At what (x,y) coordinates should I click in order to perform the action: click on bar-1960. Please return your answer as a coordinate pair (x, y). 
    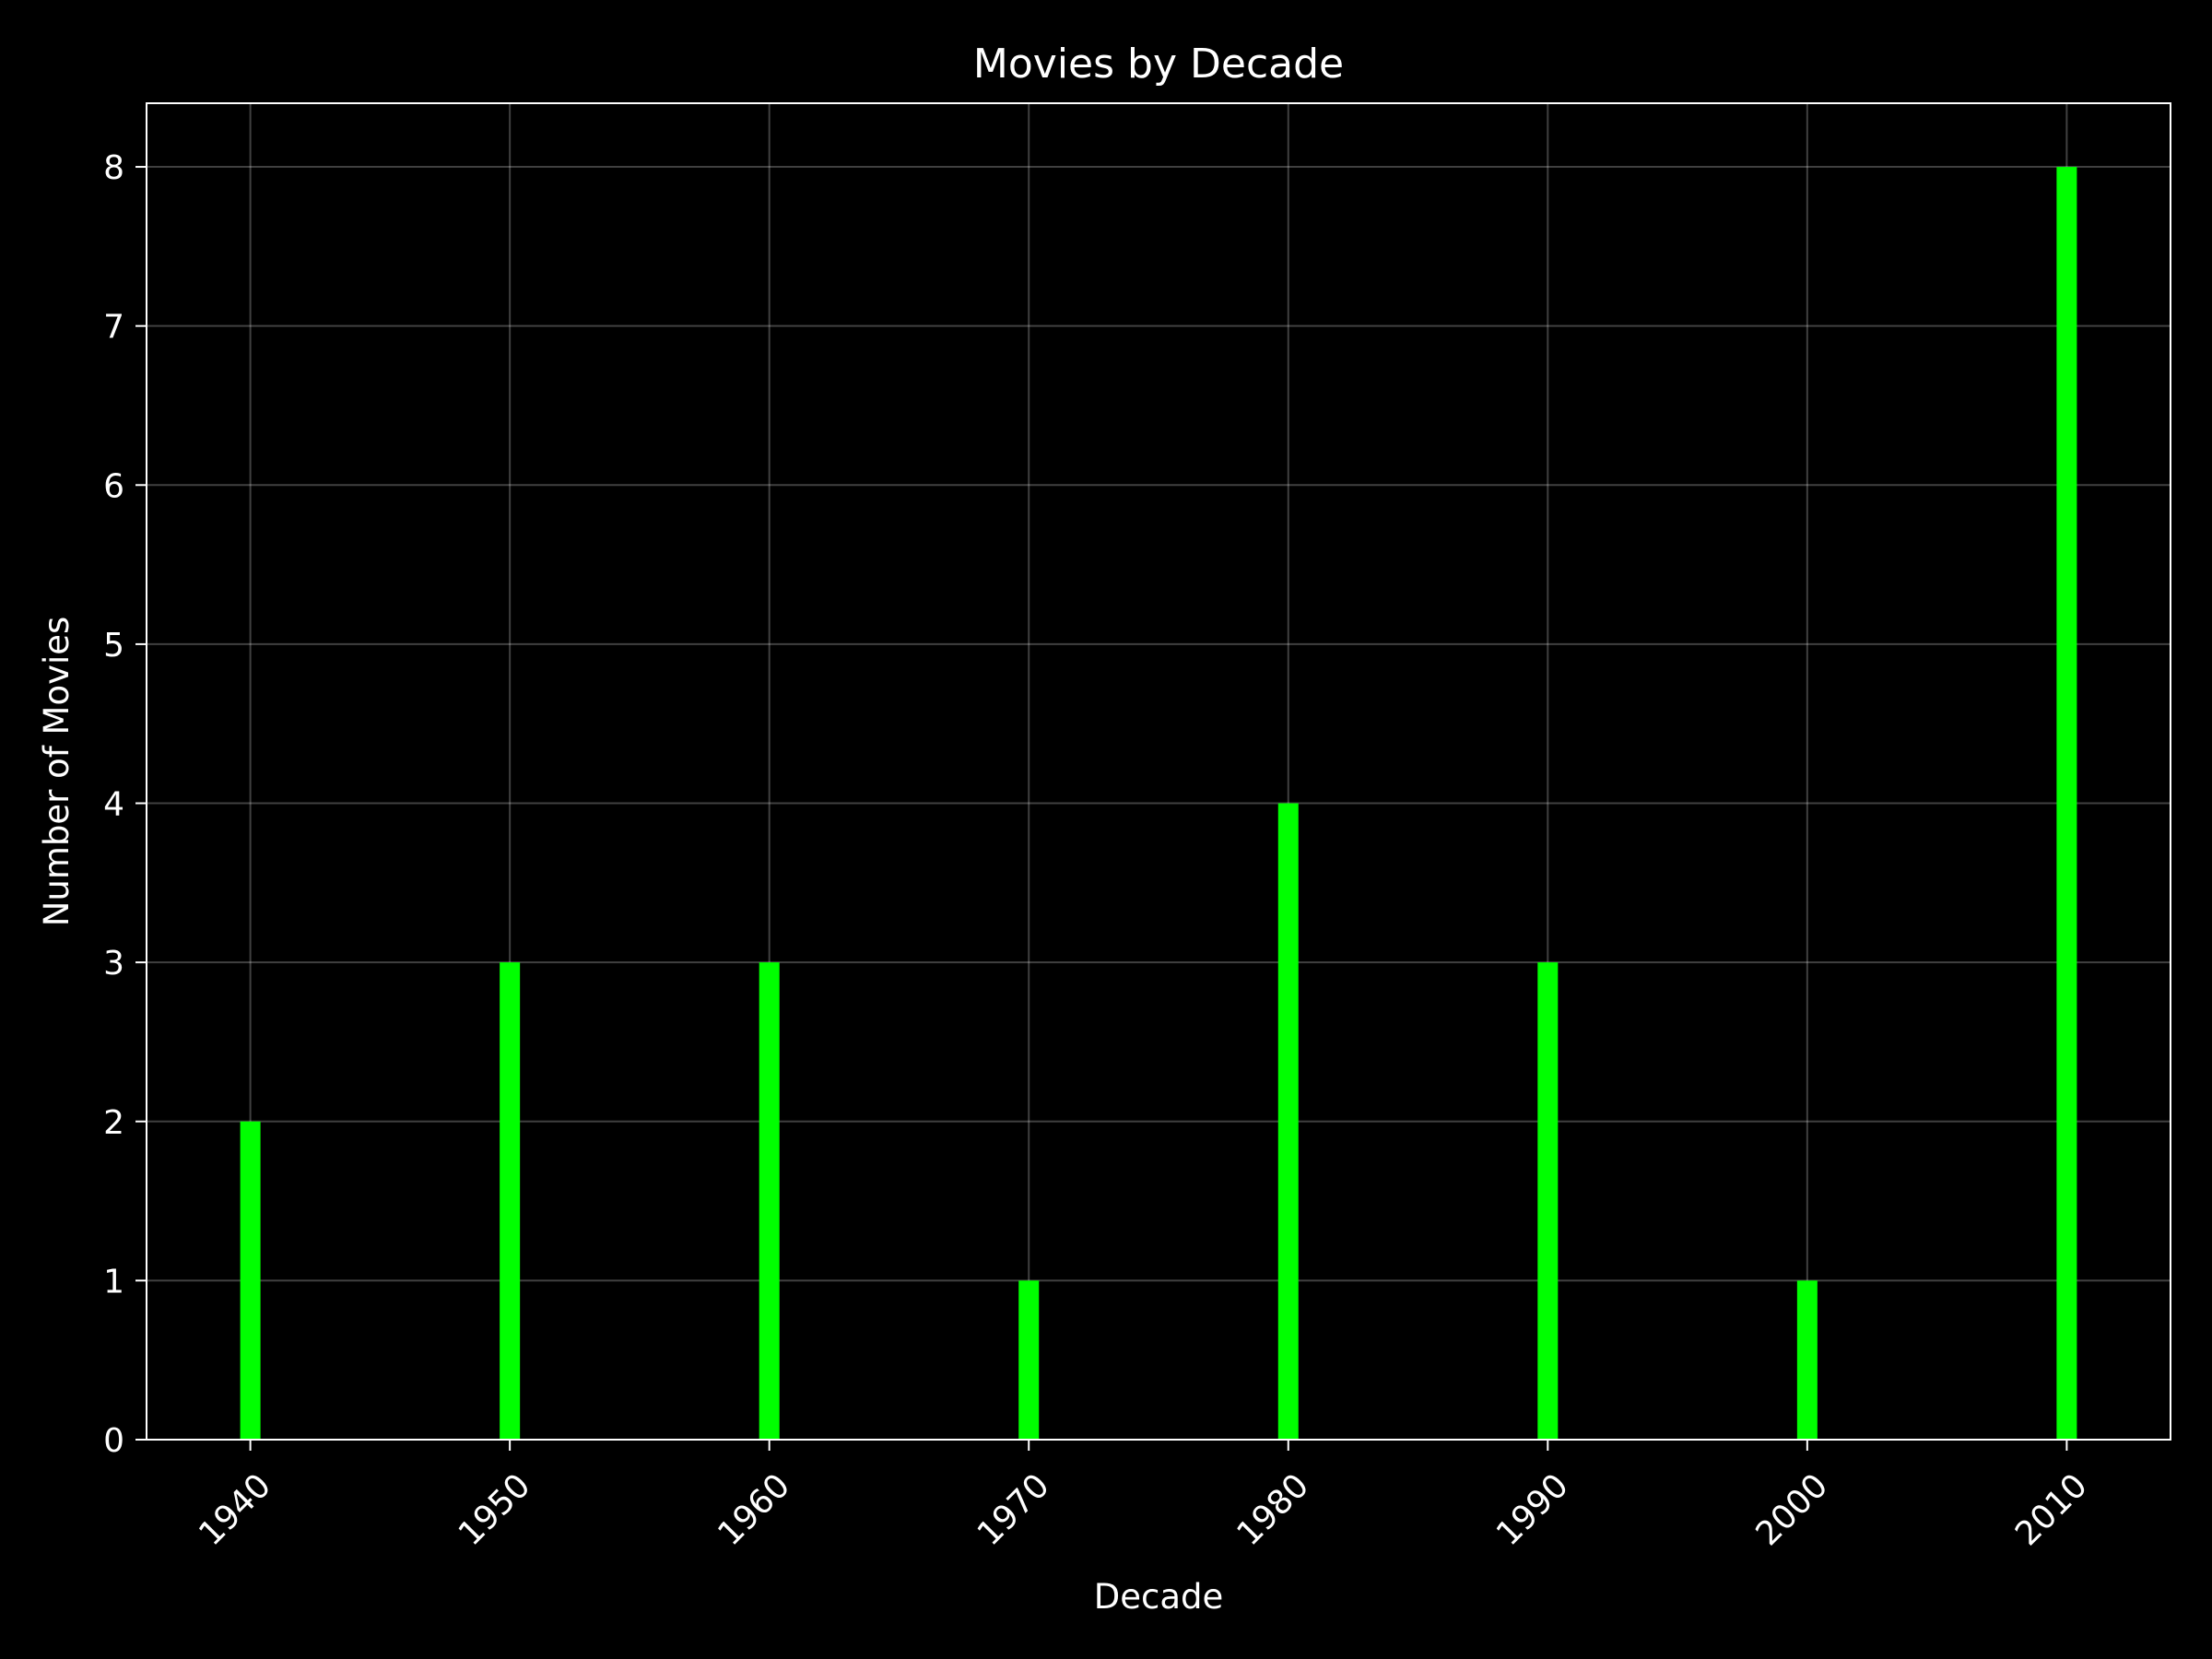
    Looking at the image, I should click on (769, 1201).